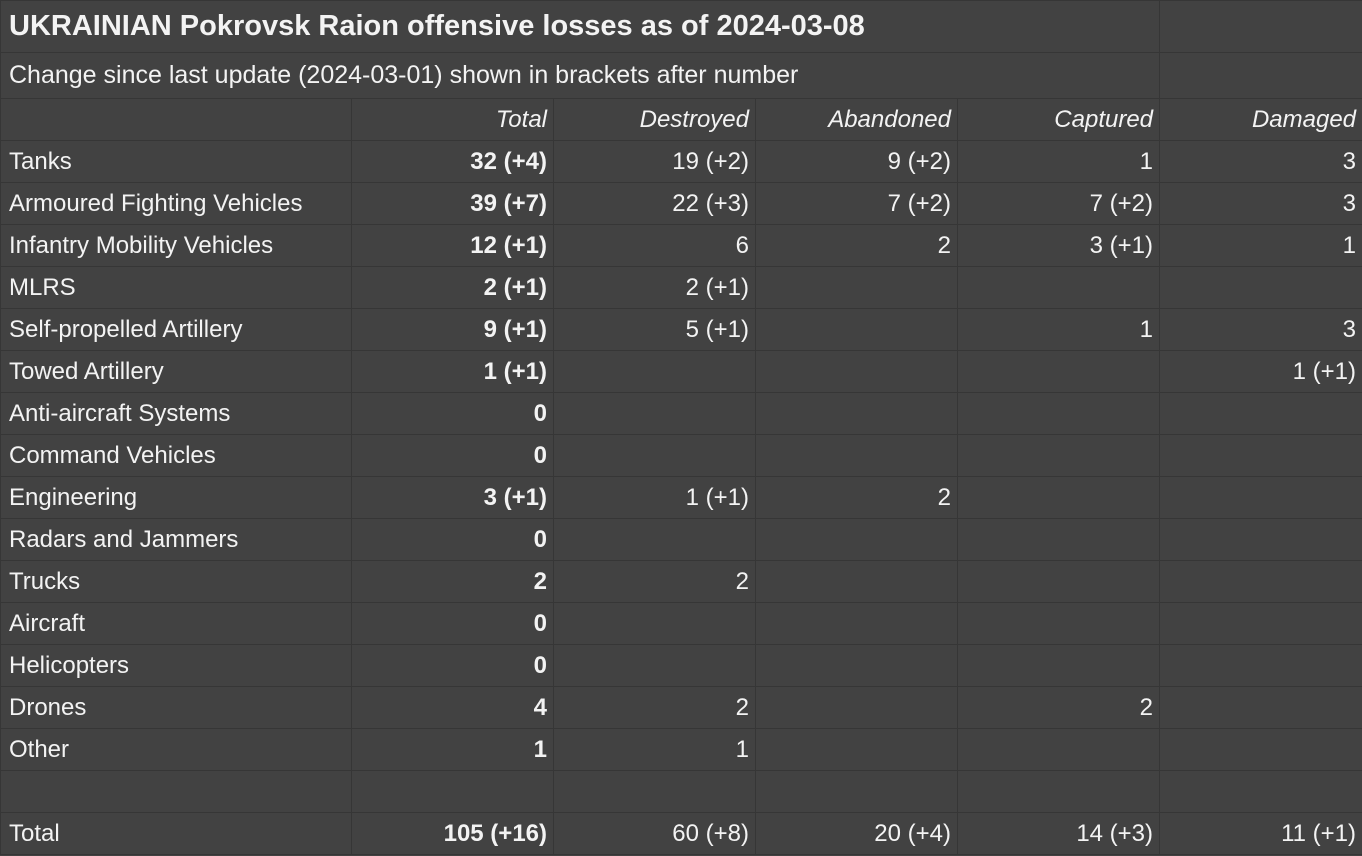 The image size is (1362, 856). What do you see at coordinates (176, 581) in the screenshot?
I see `category-cell: Trucks` at bounding box center [176, 581].